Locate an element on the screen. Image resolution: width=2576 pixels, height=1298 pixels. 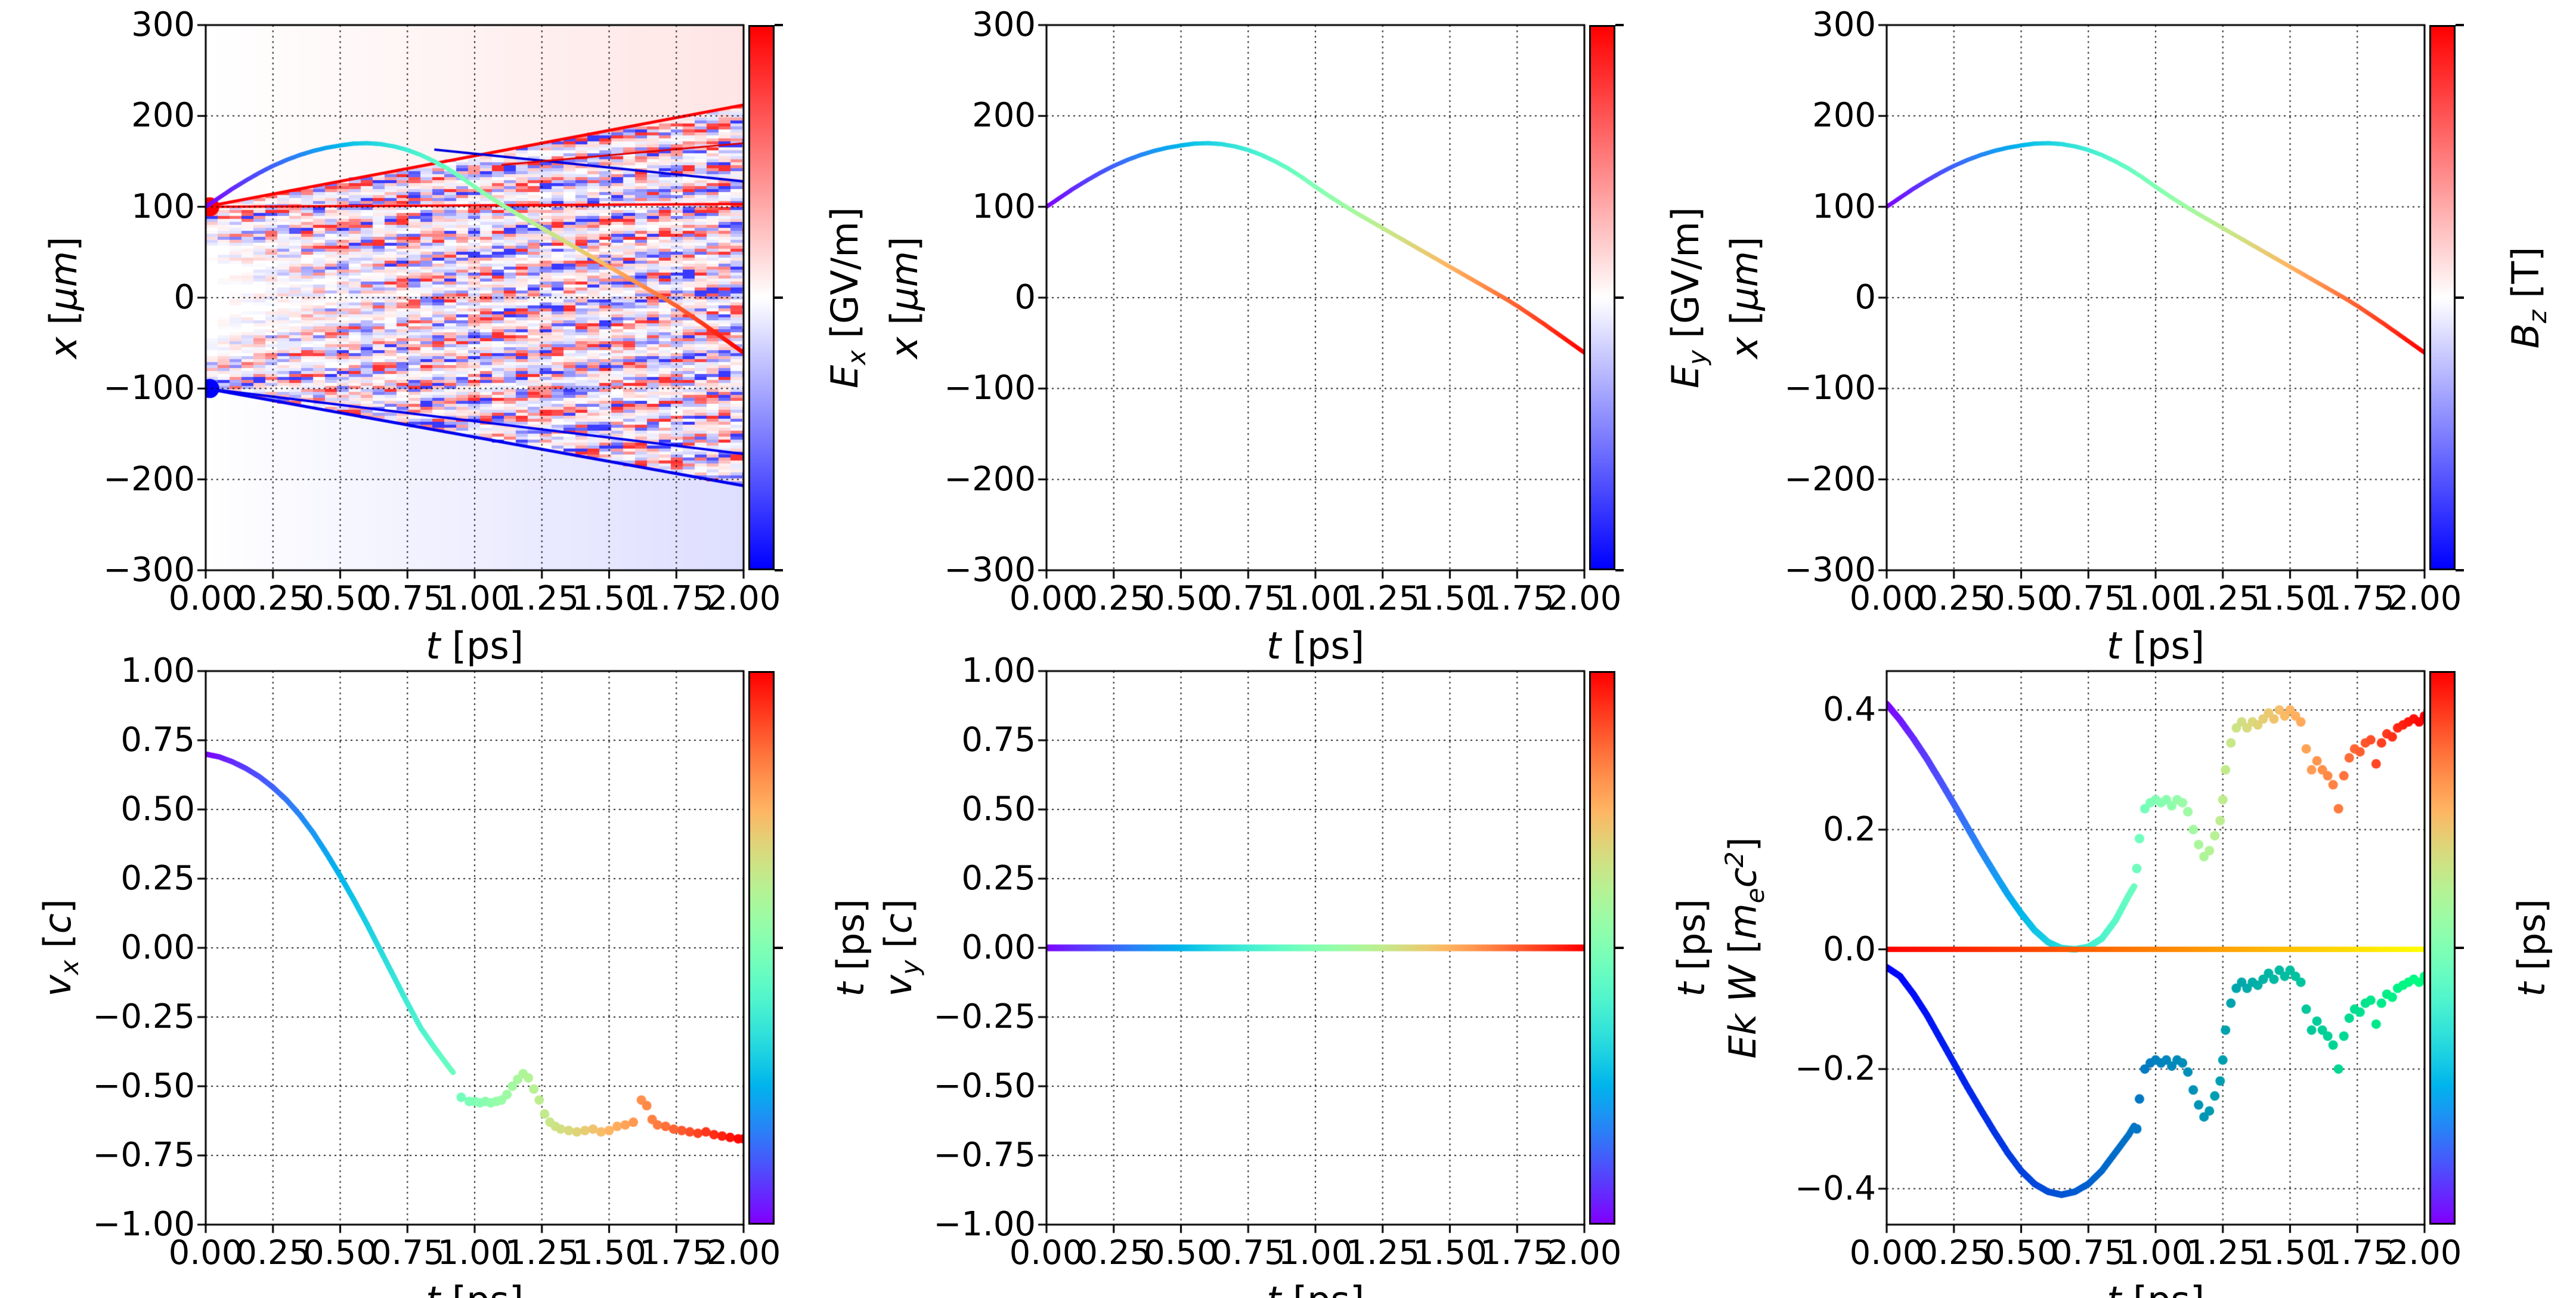
y-axis-label: vy [c] is located at coordinates (901, 948).